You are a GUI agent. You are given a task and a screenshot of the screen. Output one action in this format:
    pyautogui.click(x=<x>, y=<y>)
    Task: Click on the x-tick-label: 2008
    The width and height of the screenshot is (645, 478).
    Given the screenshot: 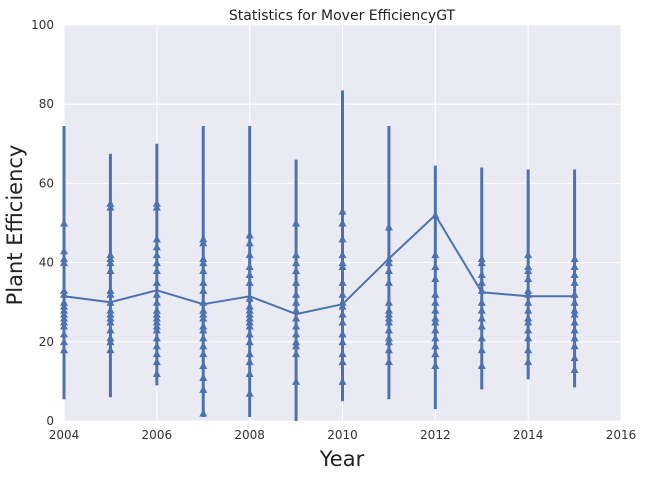 What is the action you would take?
    pyautogui.click(x=249, y=435)
    